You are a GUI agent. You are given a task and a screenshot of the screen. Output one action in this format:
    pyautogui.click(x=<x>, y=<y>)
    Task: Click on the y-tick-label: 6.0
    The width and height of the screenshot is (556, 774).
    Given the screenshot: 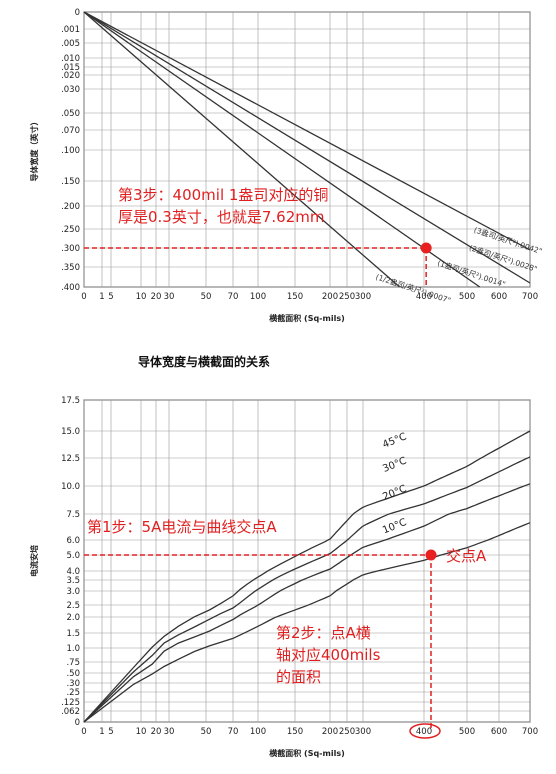 What is the action you would take?
    pyautogui.click(x=73, y=541)
    